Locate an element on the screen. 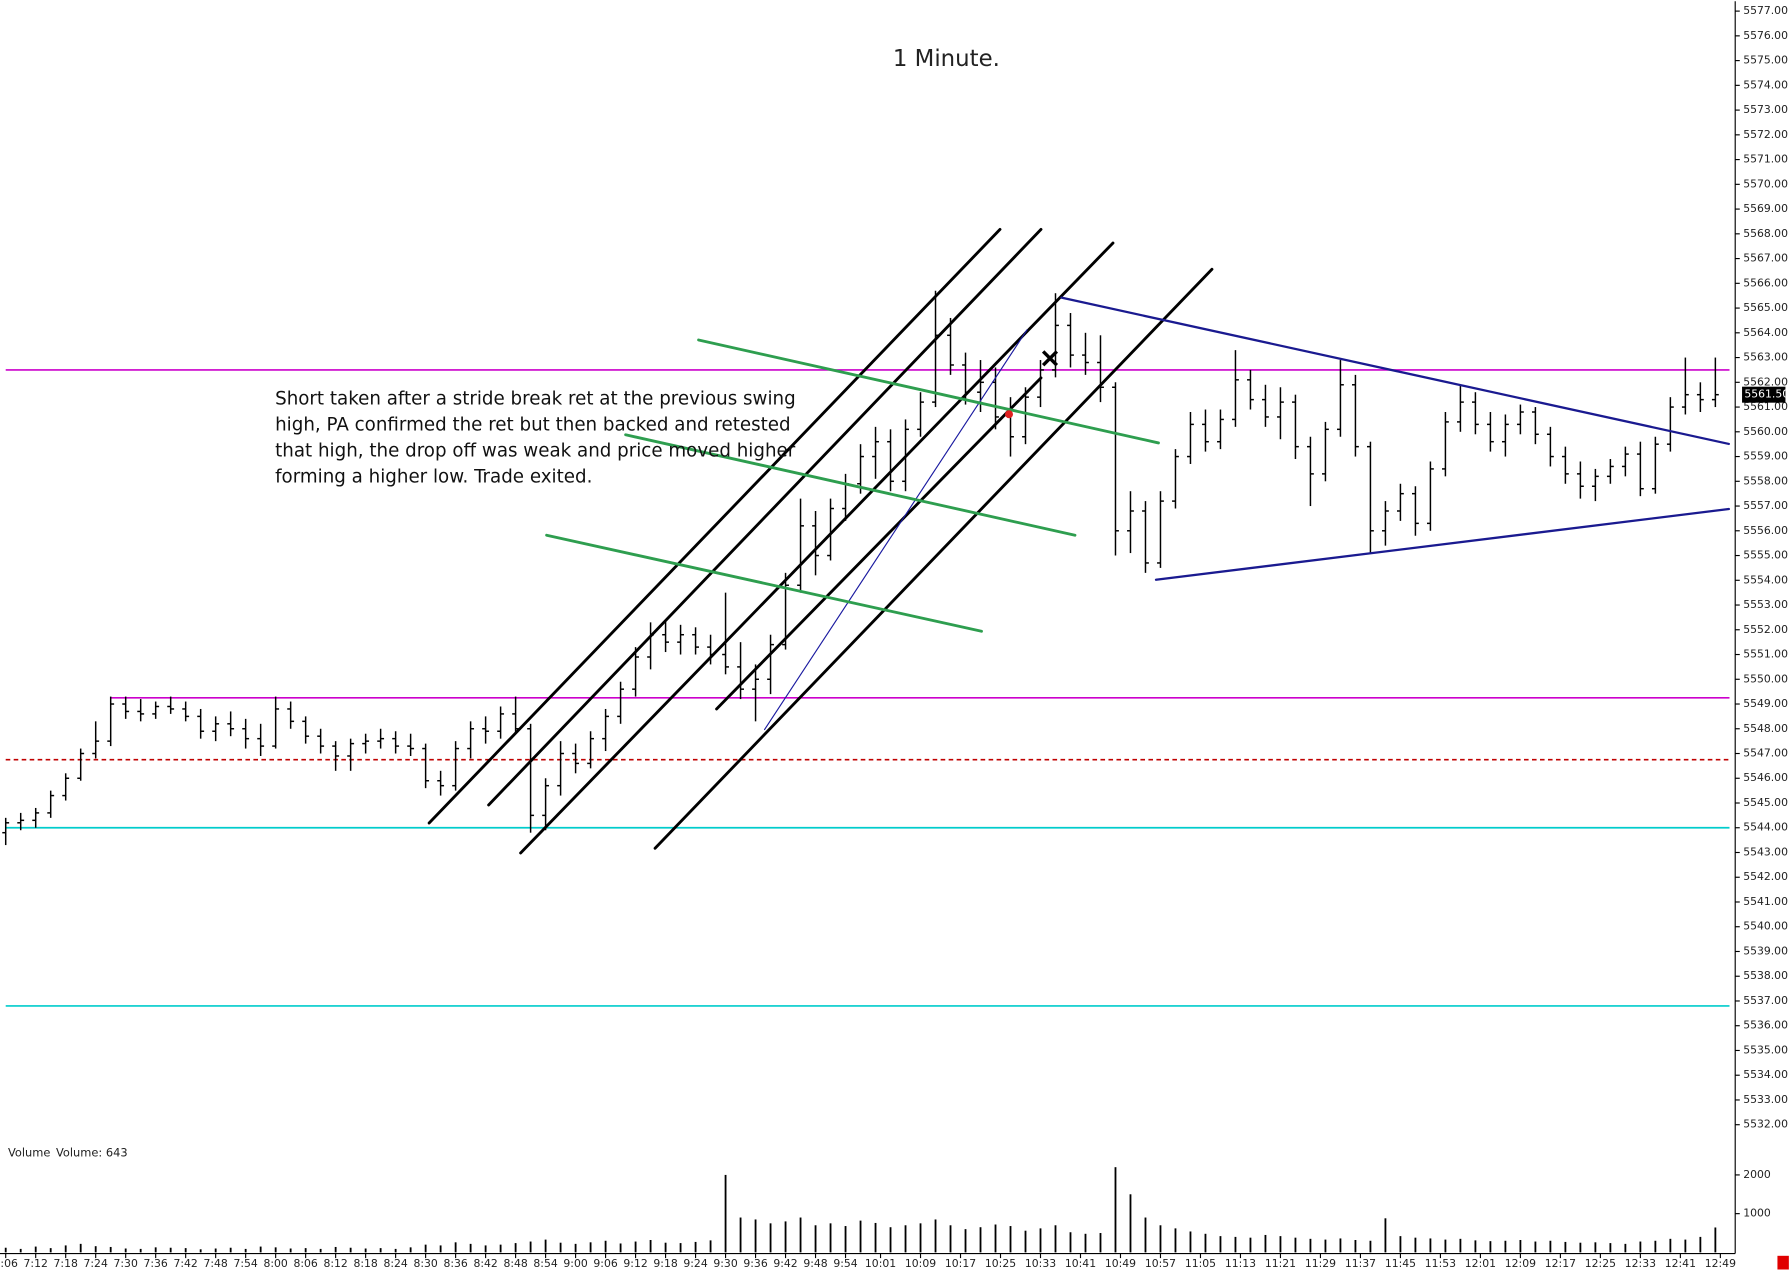  y-tick-label: 5566.00 is located at coordinates (1765, 282).